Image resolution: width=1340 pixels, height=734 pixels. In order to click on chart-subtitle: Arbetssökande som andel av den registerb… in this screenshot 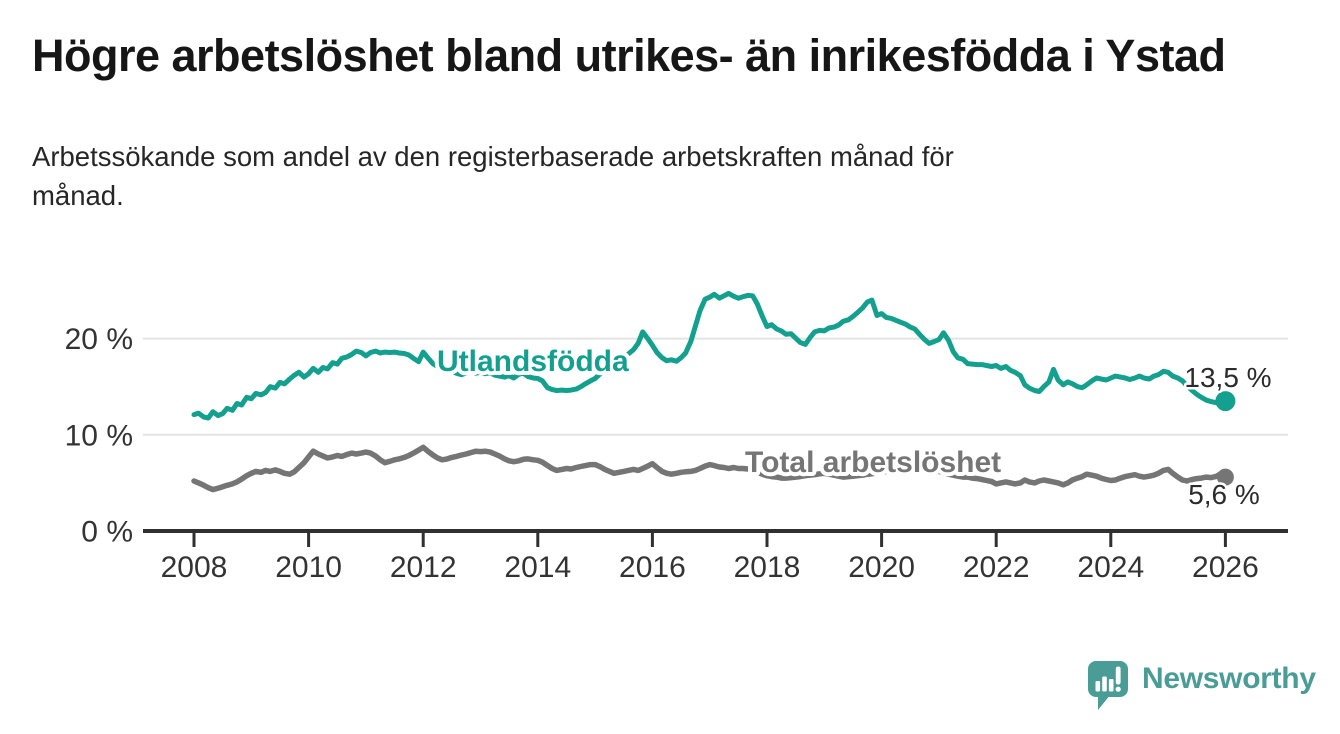, I will do `click(493, 176)`.